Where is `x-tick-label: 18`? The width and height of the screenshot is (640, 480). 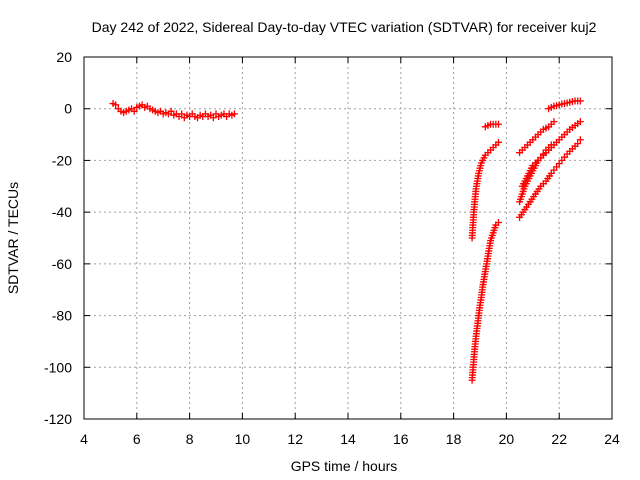
x-tick-label: 18 is located at coordinates (454, 439).